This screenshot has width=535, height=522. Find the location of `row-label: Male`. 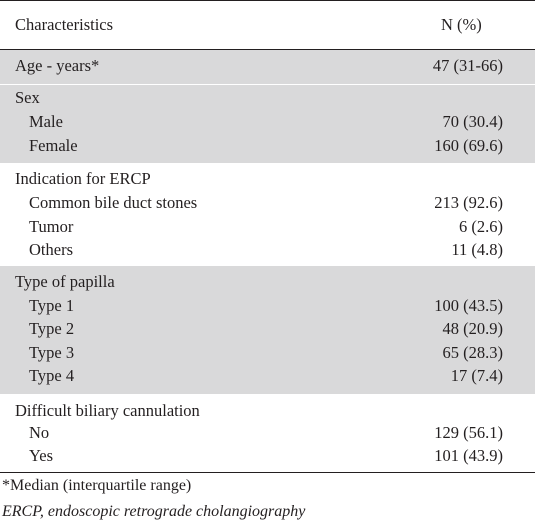

row-label: Male is located at coordinates (46, 121).